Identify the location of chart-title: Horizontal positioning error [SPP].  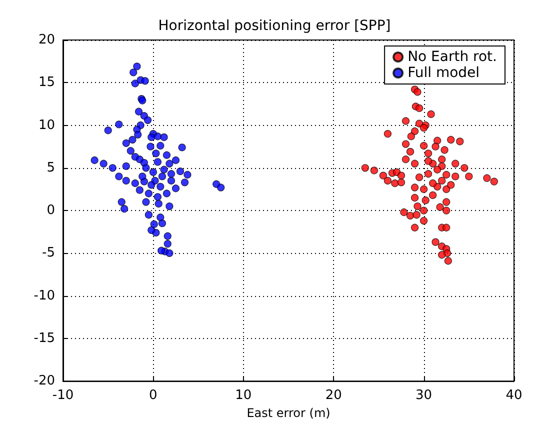
(274, 26).